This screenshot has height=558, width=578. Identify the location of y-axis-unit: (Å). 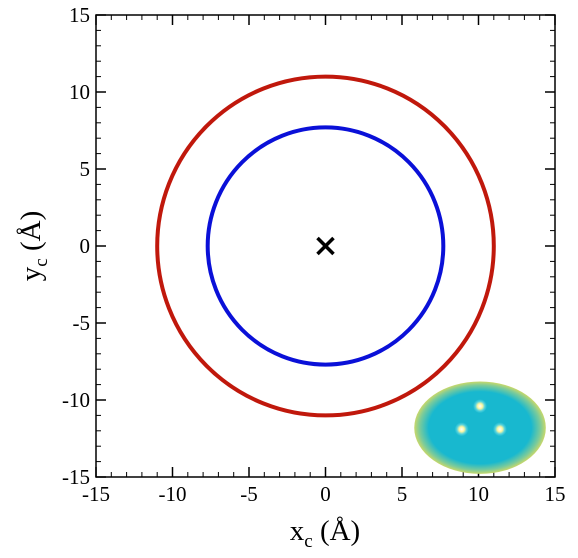
(31, 235).